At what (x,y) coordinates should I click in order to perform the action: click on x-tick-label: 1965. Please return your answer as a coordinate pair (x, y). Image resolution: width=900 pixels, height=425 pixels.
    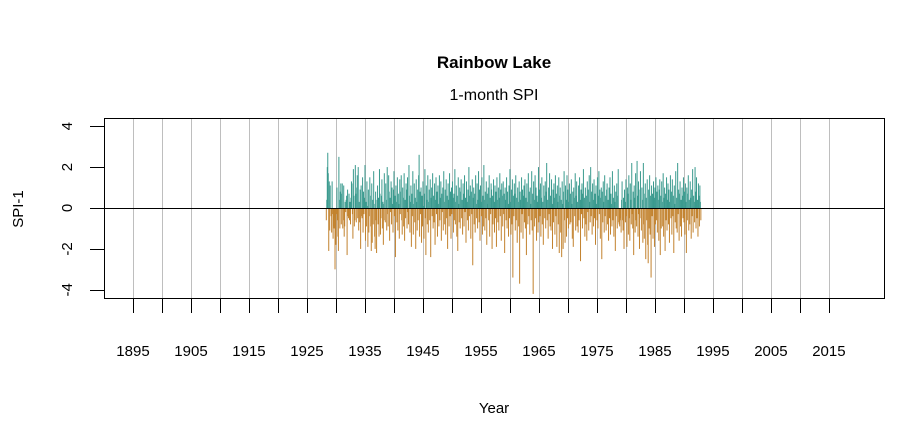
    Looking at the image, I should click on (538, 351).